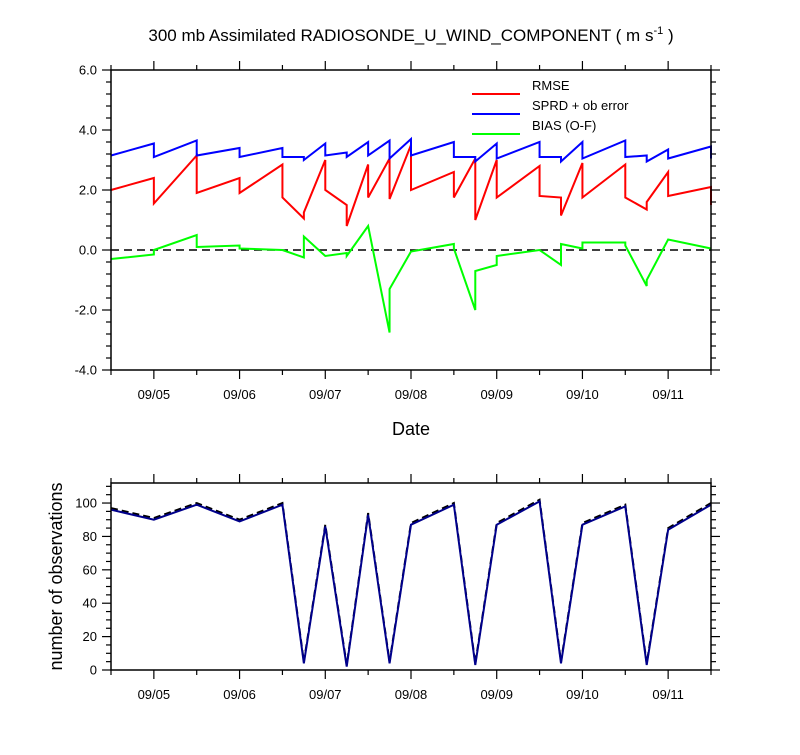 The height and width of the screenshot is (755, 800). I want to click on legend-label: RMSE, so click(551, 85).